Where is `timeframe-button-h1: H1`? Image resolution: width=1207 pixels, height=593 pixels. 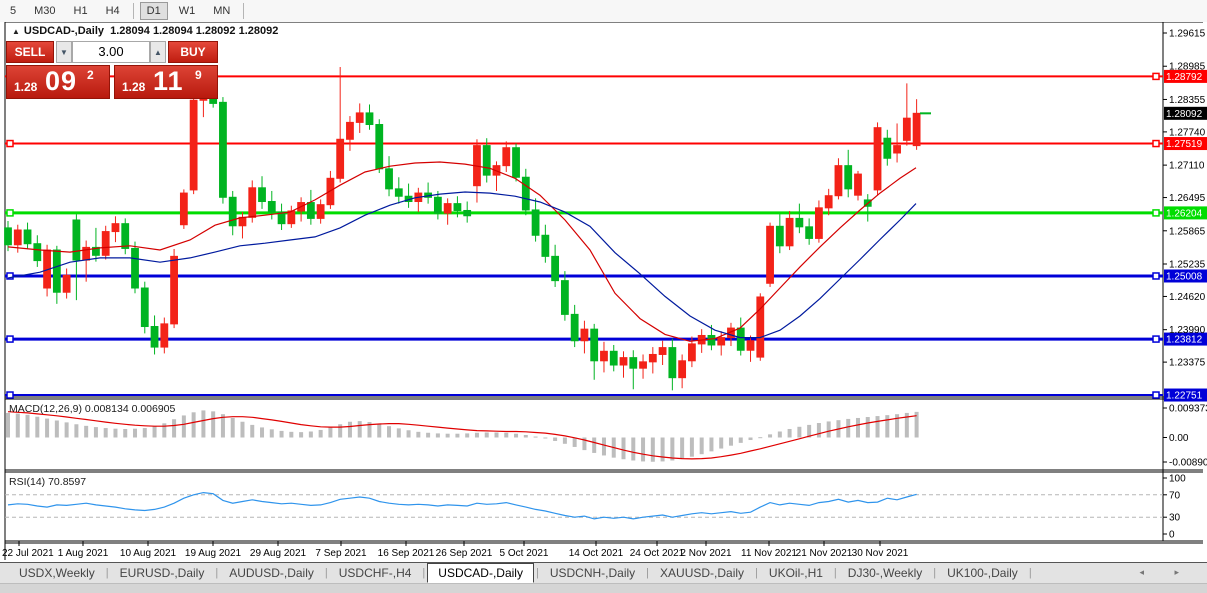
timeframe-button-h1: H1 is located at coordinates (80, 11).